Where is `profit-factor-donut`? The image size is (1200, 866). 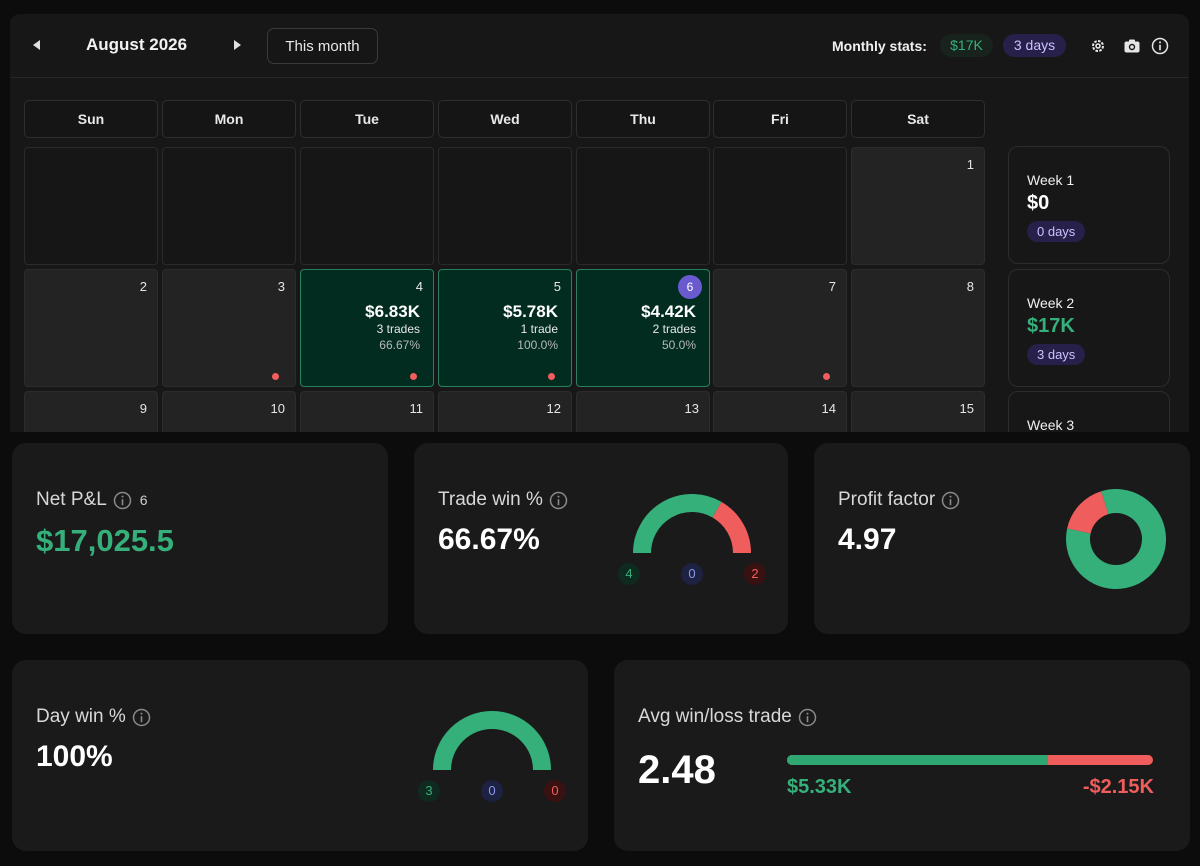
profit-factor-donut is located at coordinates (1116, 539).